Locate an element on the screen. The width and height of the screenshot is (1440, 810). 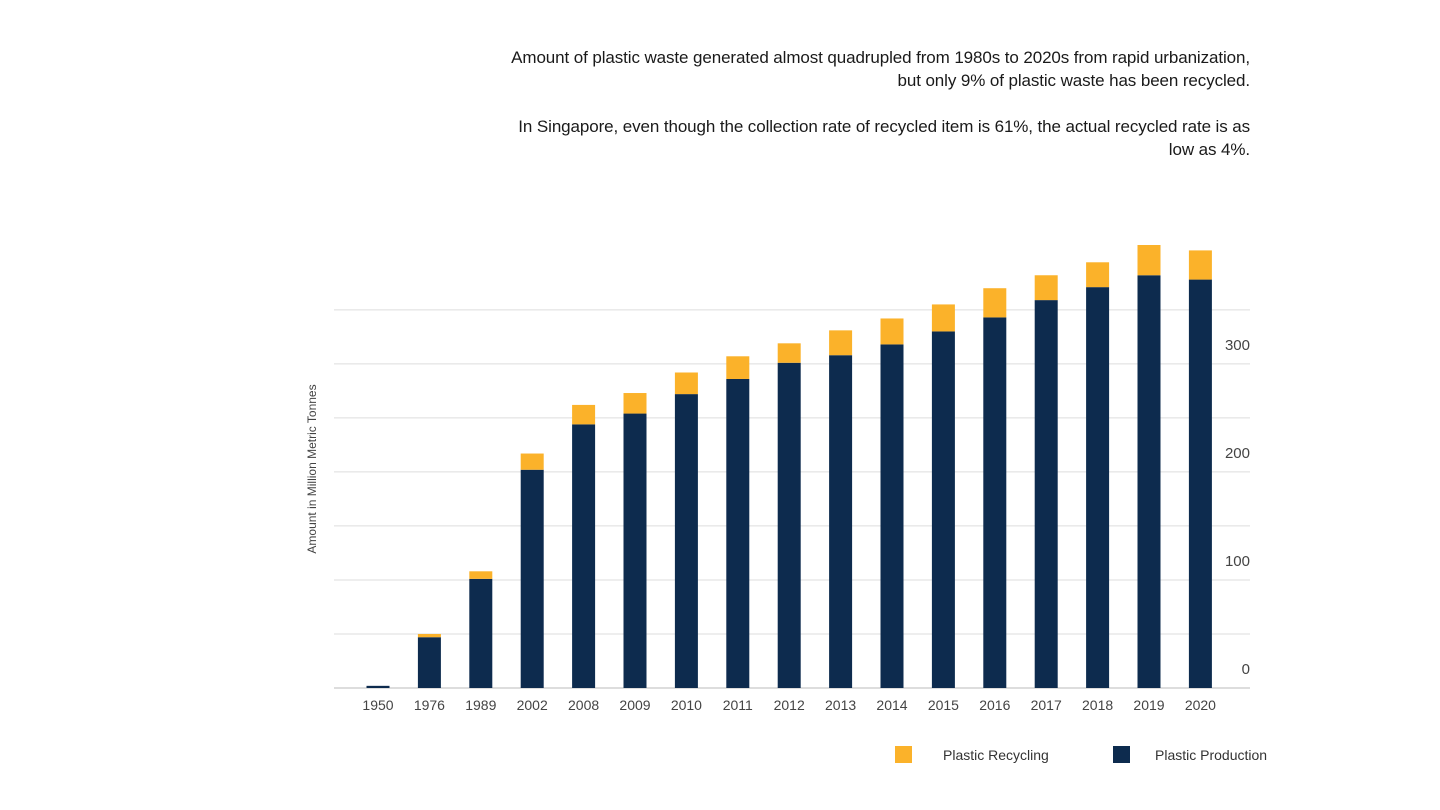
x-tick-label: 1950 is located at coordinates (377, 705).